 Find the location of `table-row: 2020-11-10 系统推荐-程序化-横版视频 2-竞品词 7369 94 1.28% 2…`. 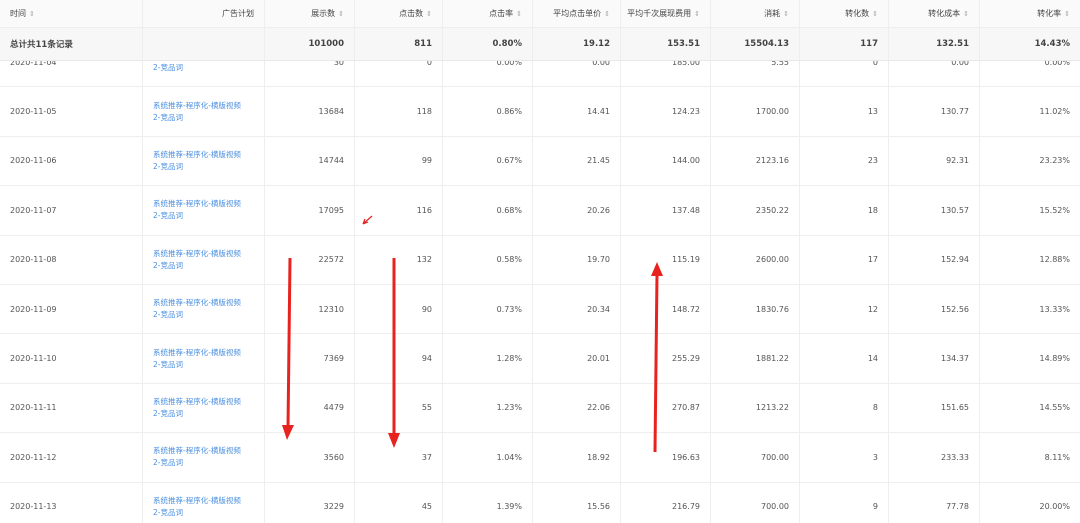

table-row: 2020-11-10 系统推荐-程序化-横版视频 2-竞品词 7369 94 1.28% 2… is located at coordinates (540, 359).